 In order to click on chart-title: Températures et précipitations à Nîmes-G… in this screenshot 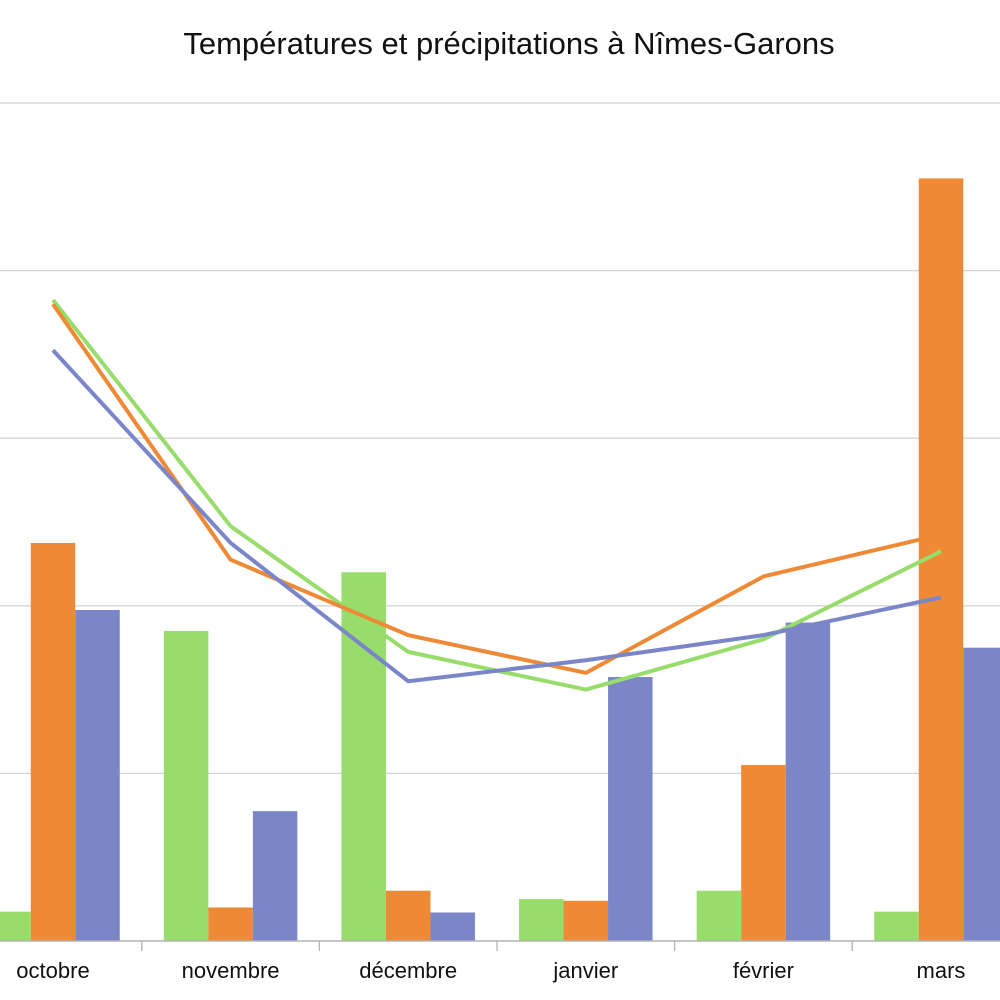, I will do `click(509, 43)`.